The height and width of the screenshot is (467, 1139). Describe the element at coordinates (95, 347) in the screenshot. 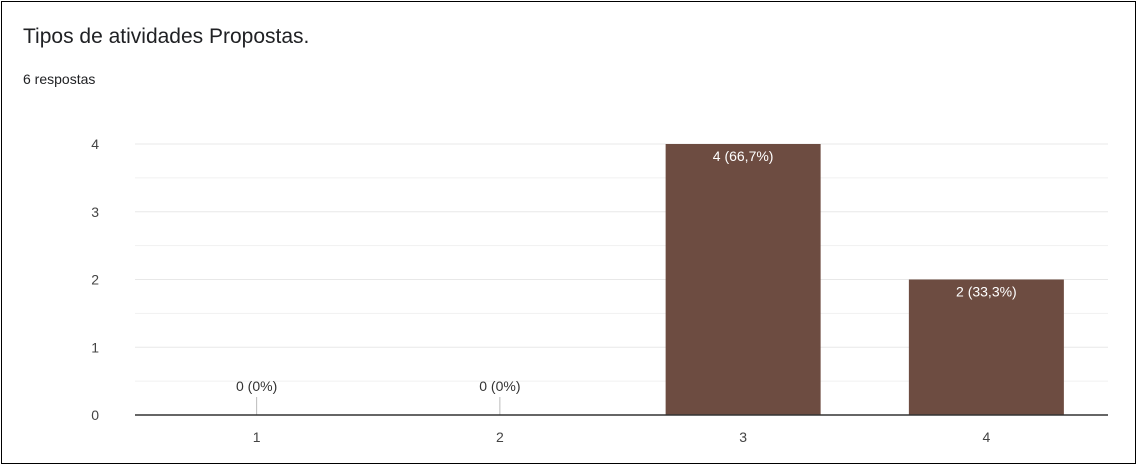

I see `y-tick-label: 1` at that location.